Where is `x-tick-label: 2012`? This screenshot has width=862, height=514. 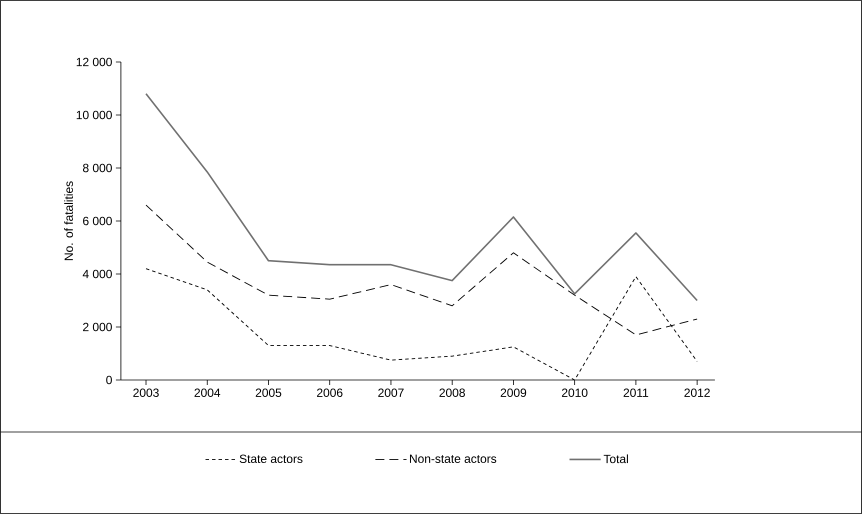 x-tick-label: 2012 is located at coordinates (697, 392).